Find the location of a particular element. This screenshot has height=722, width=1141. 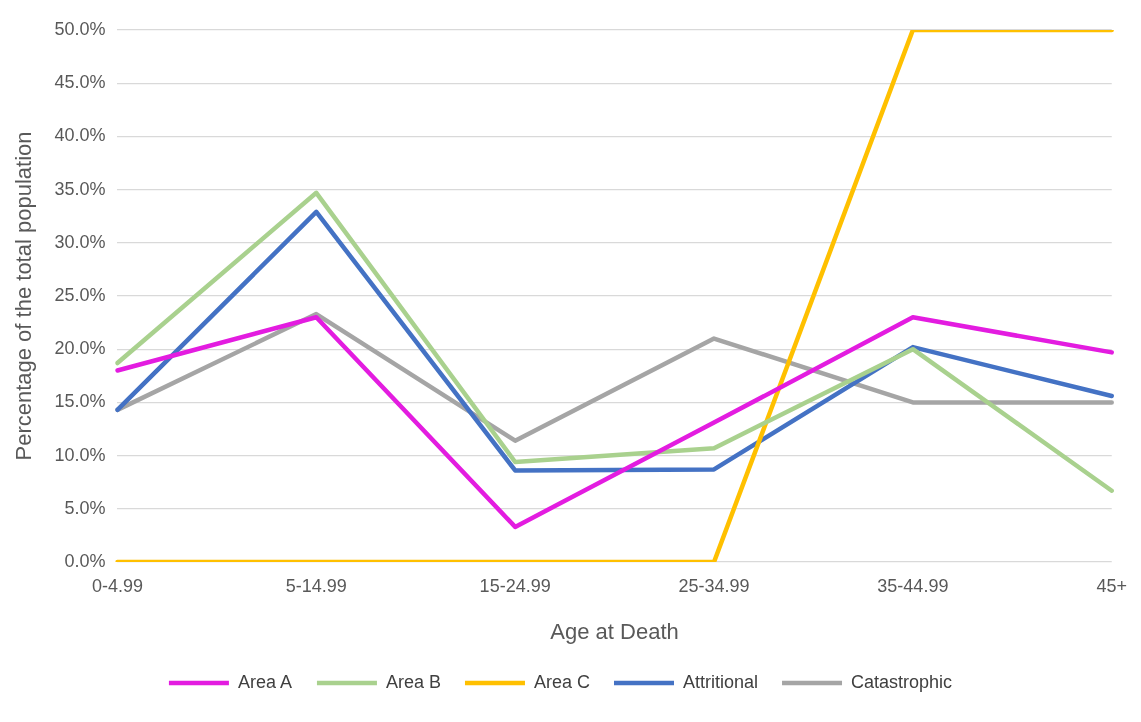

y-axis-title: Percentage of the total population is located at coordinates (24, 296).